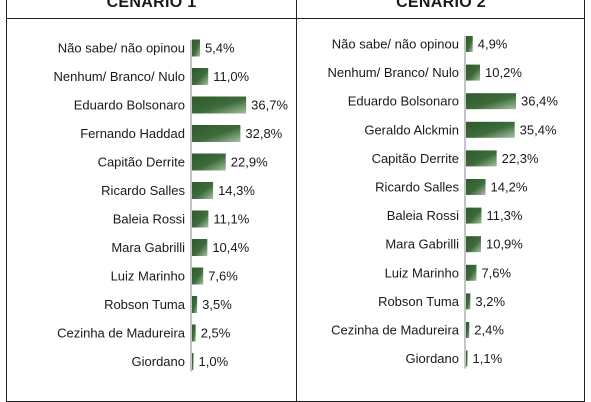 Image resolution: width=591 pixels, height=402 pixels. Describe the element at coordinates (520, 158) in the screenshot. I see `data-label: 22,3%` at that location.